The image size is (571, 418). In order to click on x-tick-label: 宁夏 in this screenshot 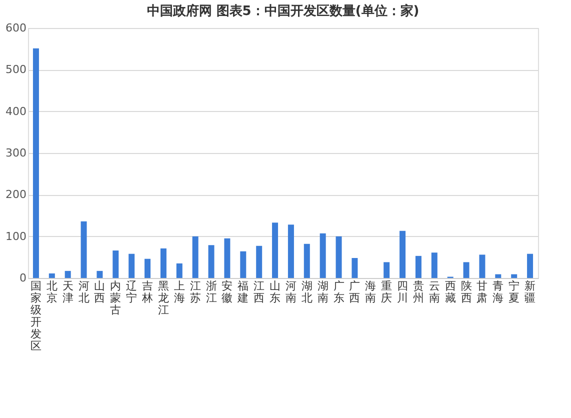, I will do `click(514, 292)`.